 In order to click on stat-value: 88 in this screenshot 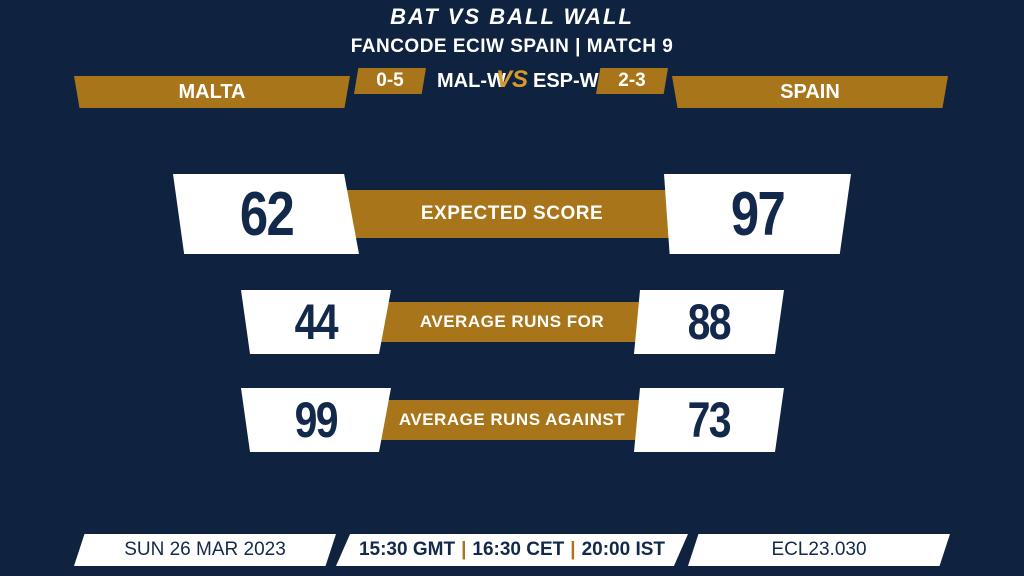, I will do `click(709, 322)`.